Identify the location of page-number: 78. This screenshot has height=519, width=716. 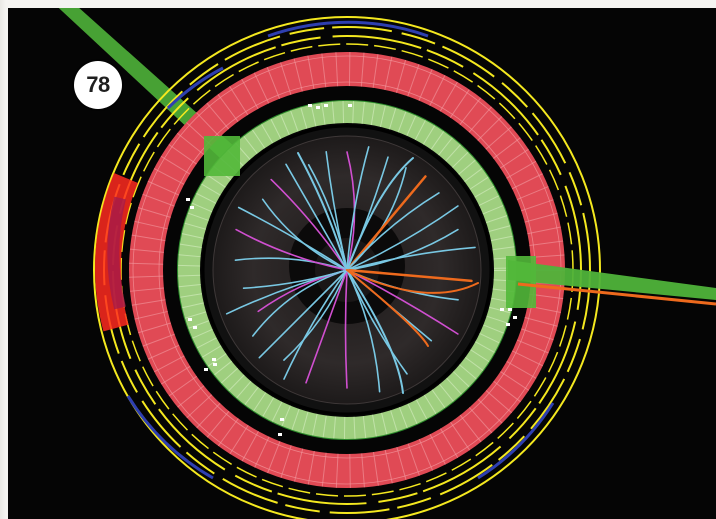
(98, 84).